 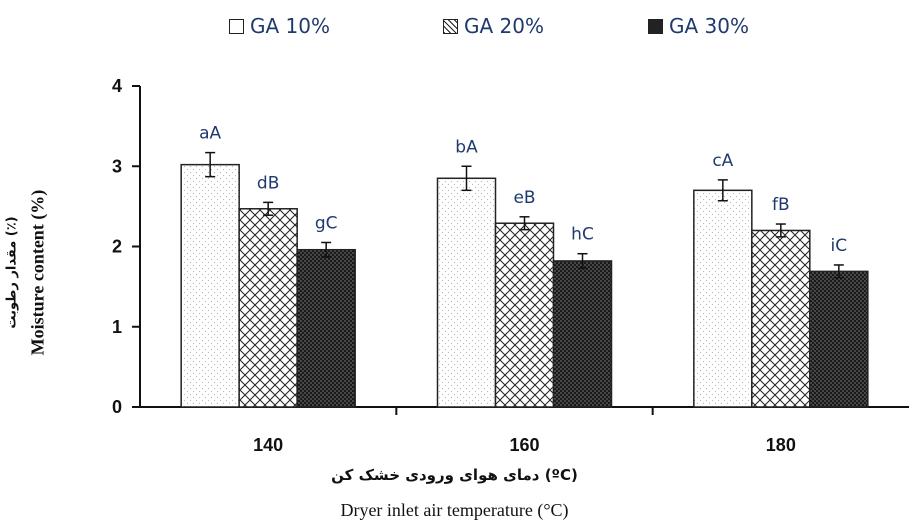 What do you see at coordinates (268, 183) in the screenshot?
I see `data-label: dB` at bounding box center [268, 183].